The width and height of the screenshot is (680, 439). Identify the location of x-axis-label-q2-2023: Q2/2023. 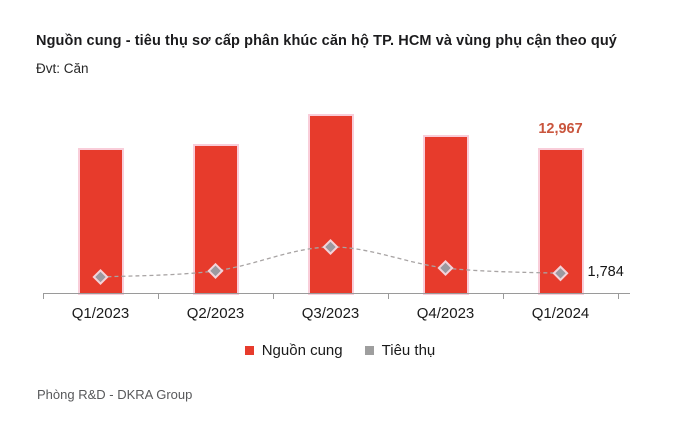
(215, 313).